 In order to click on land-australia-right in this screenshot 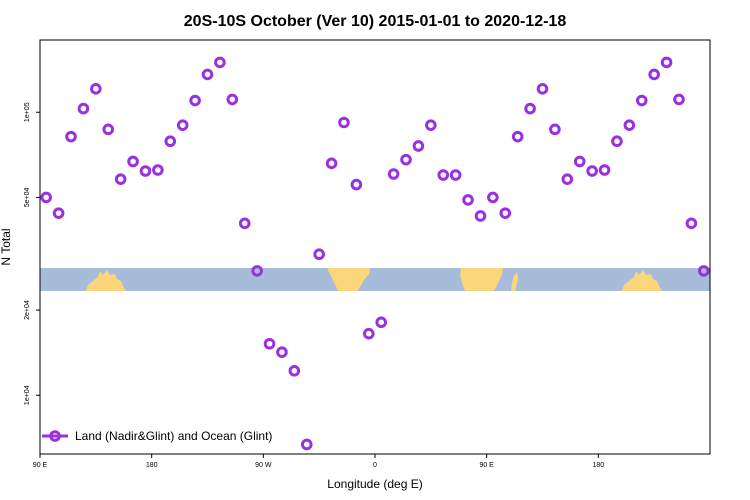, I will do `click(642, 280)`.